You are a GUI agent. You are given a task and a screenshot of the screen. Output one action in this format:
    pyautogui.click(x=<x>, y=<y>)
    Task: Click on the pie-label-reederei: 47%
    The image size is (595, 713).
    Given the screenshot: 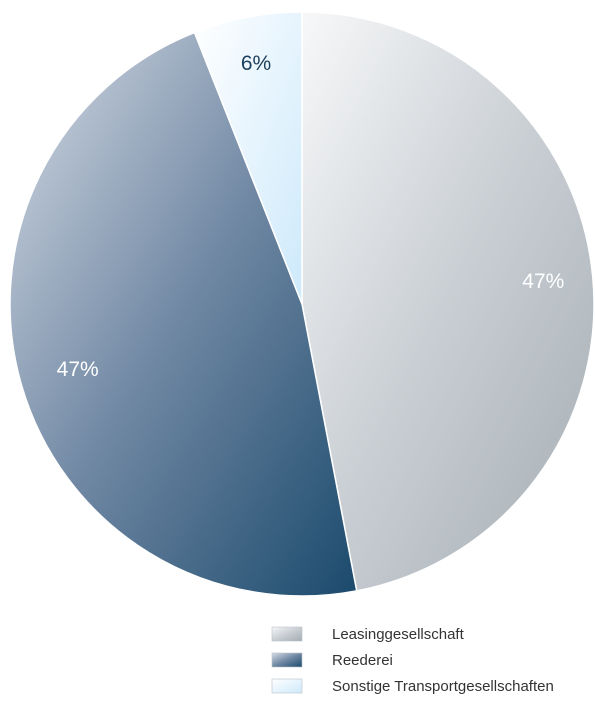 What is the action you would take?
    pyautogui.click(x=78, y=369)
    